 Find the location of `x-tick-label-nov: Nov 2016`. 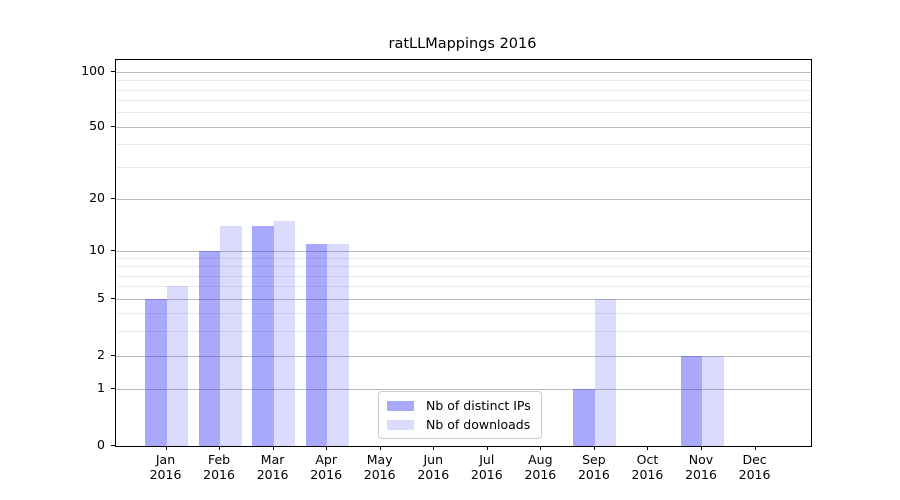

x-tick-label-nov: Nov 2016 is located at coordinates (701, 467).